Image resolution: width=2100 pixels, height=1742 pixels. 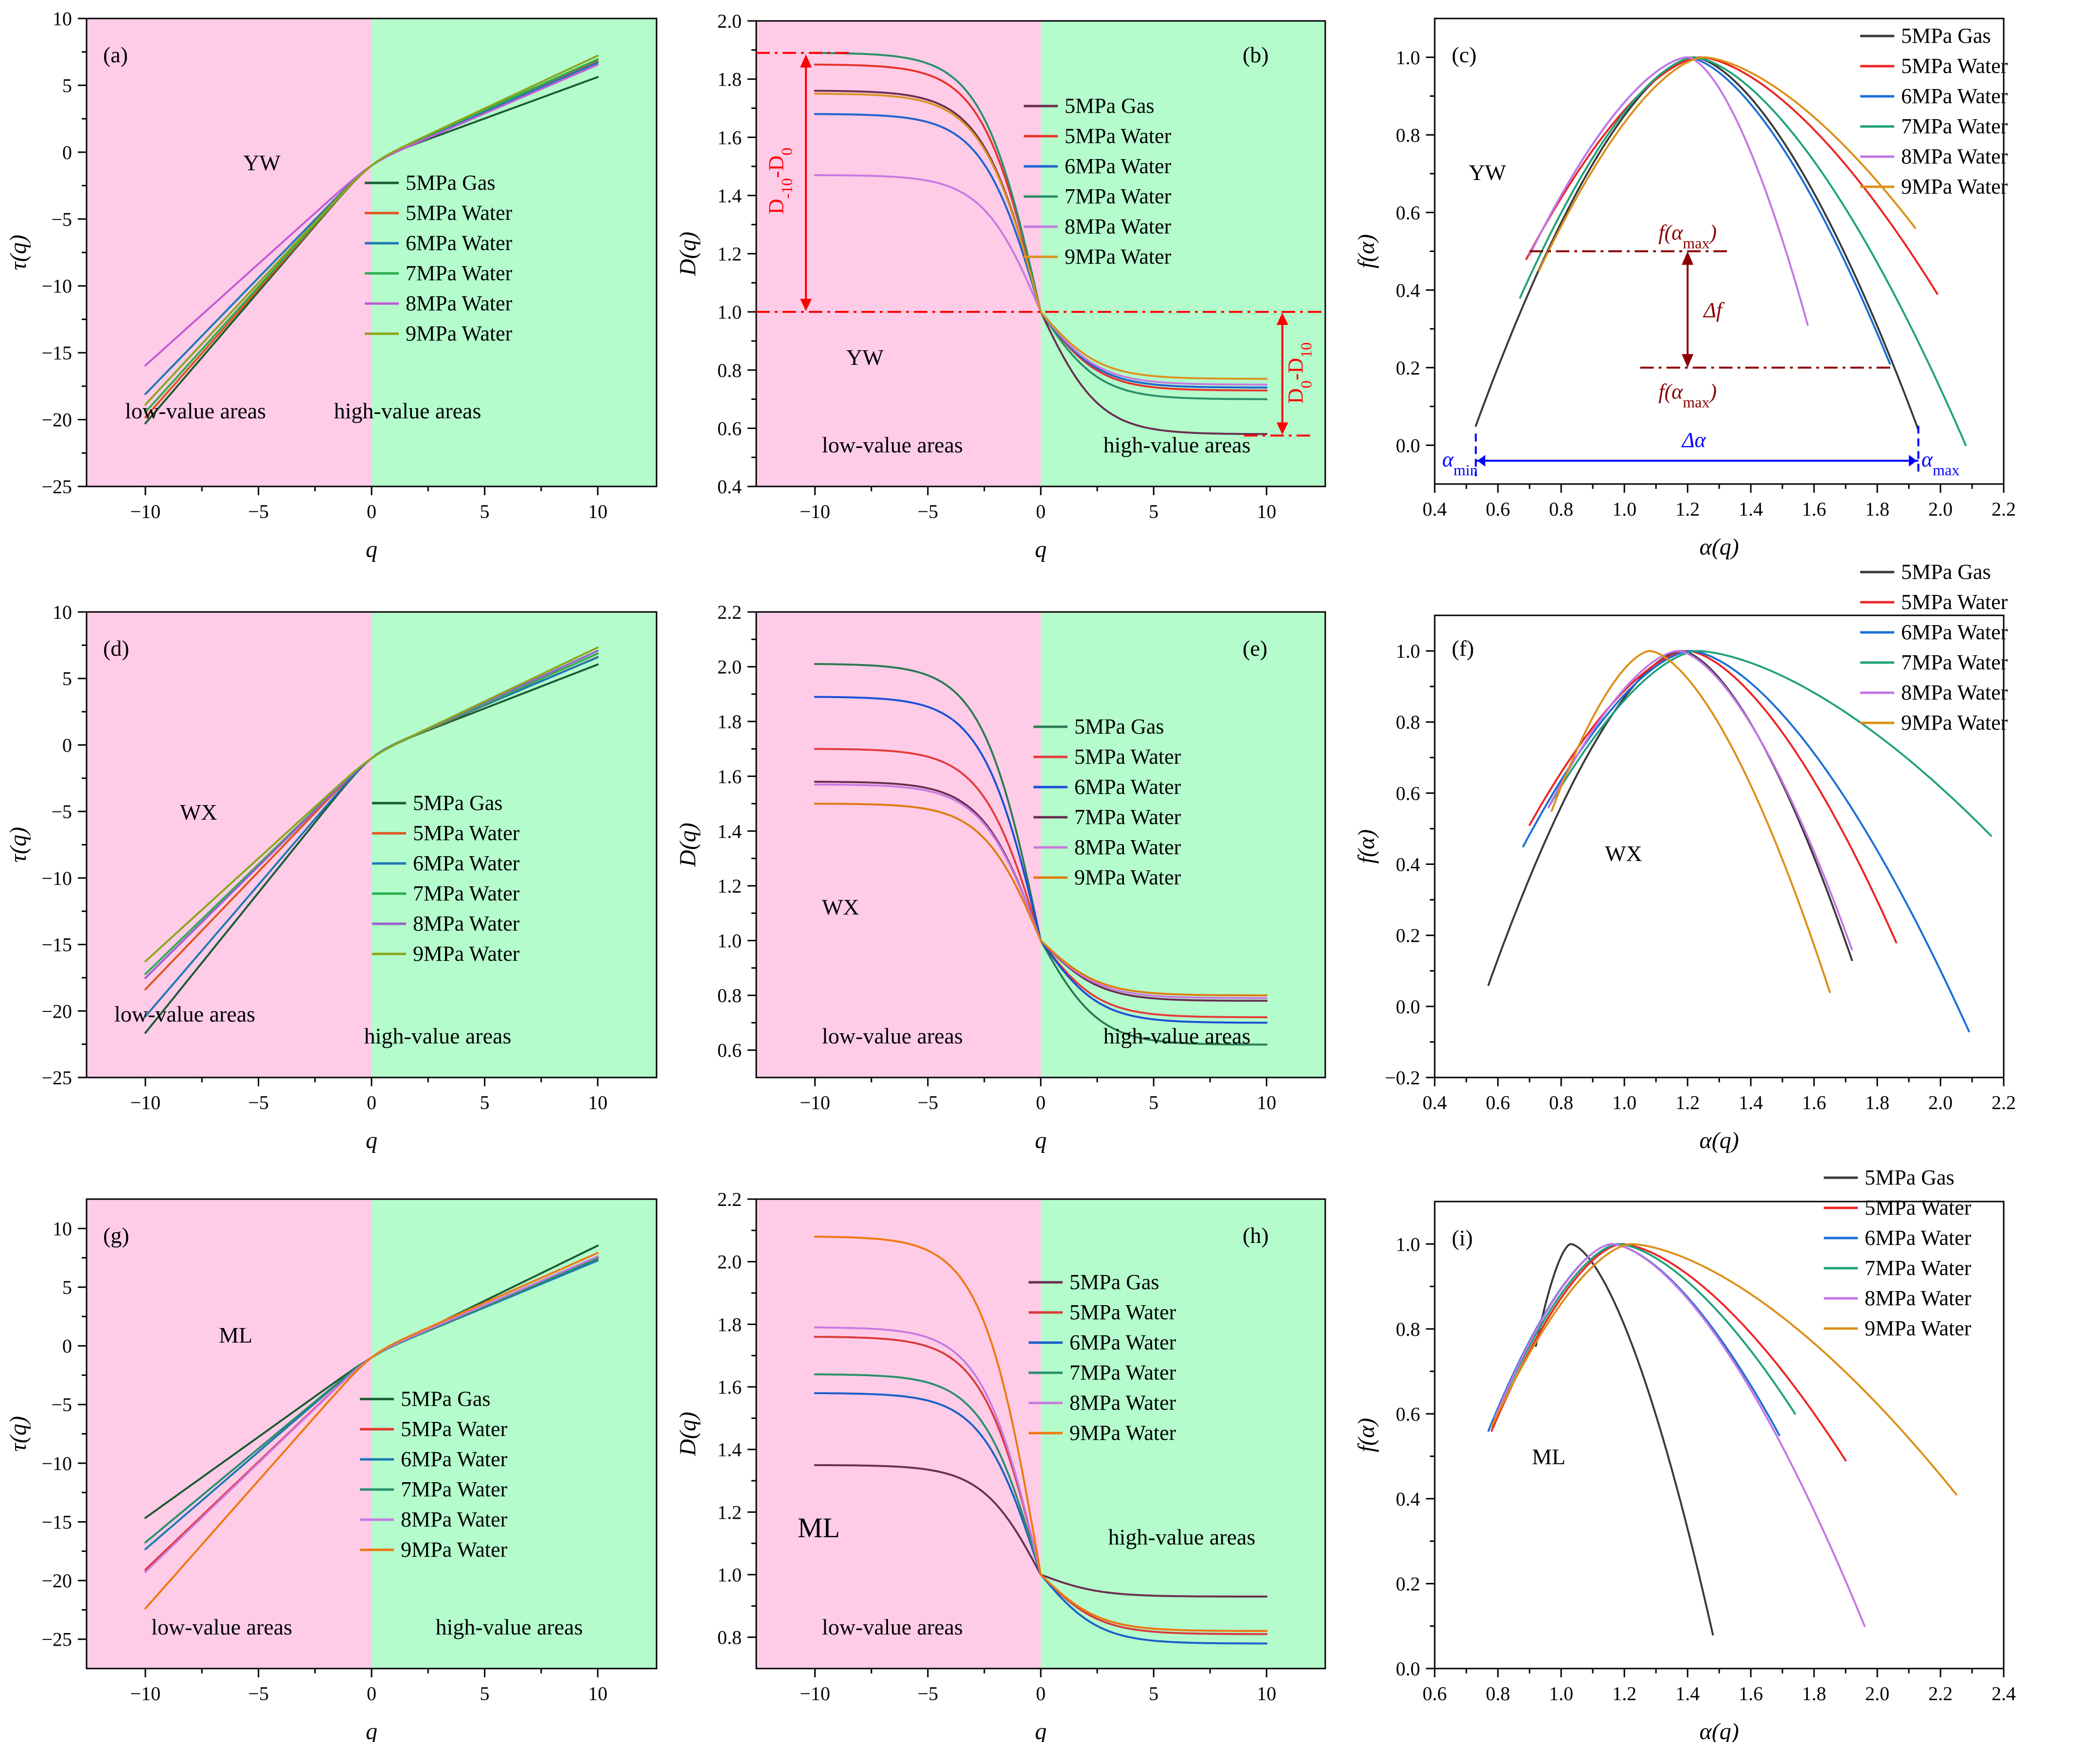 I want to click on x-axis-title: α(q), so click(x=1719, y=547).